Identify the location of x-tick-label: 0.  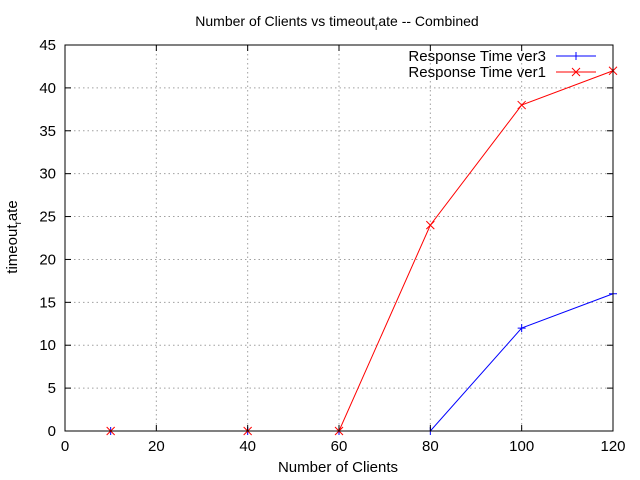
(65, 446).